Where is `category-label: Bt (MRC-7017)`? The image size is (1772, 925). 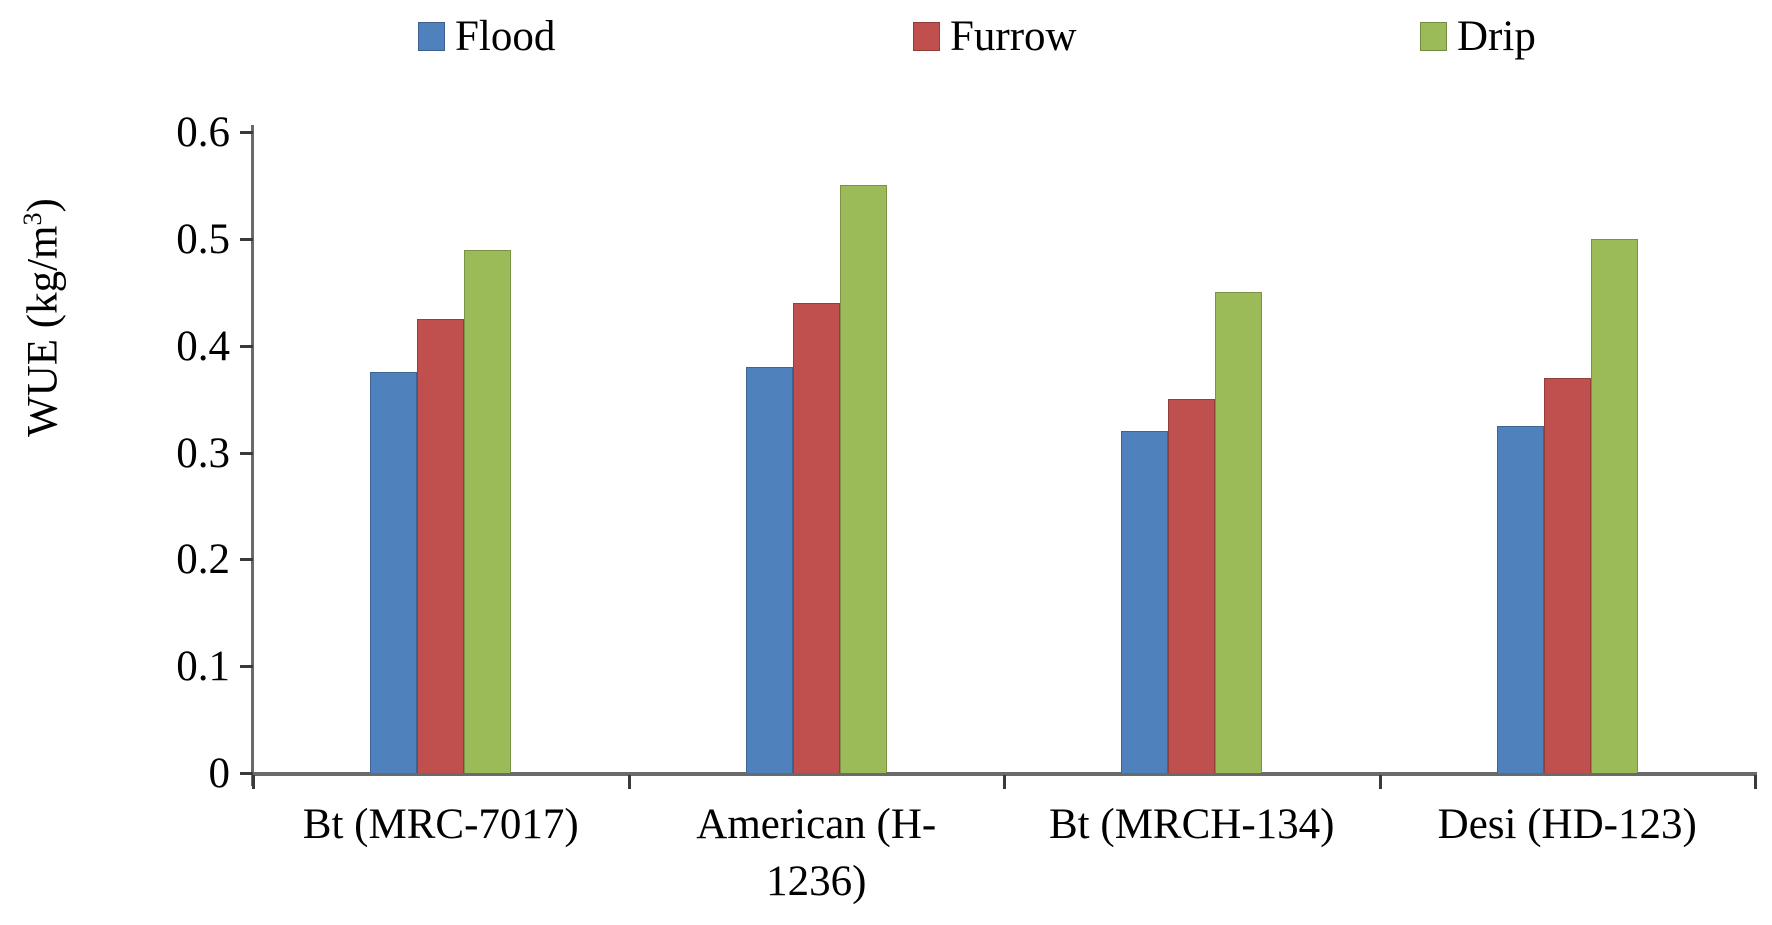
category-label: Bt (MRC-7017) is located at coordinates (440, 824).